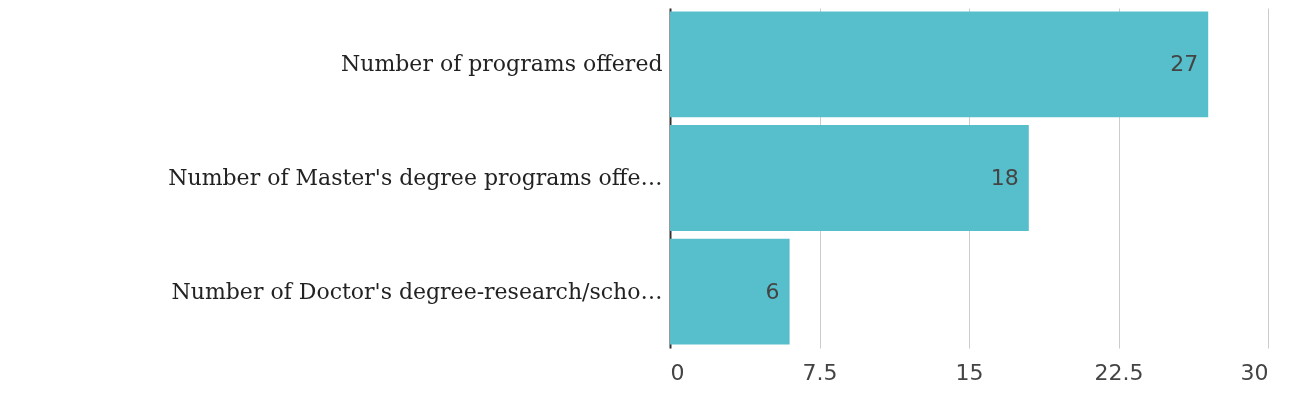 This screenshot has width=1300, height=403. What do you see at coordinates (772, 291) in the screenshot?
I see `data-label: 6` at bounding box center [772, 291].